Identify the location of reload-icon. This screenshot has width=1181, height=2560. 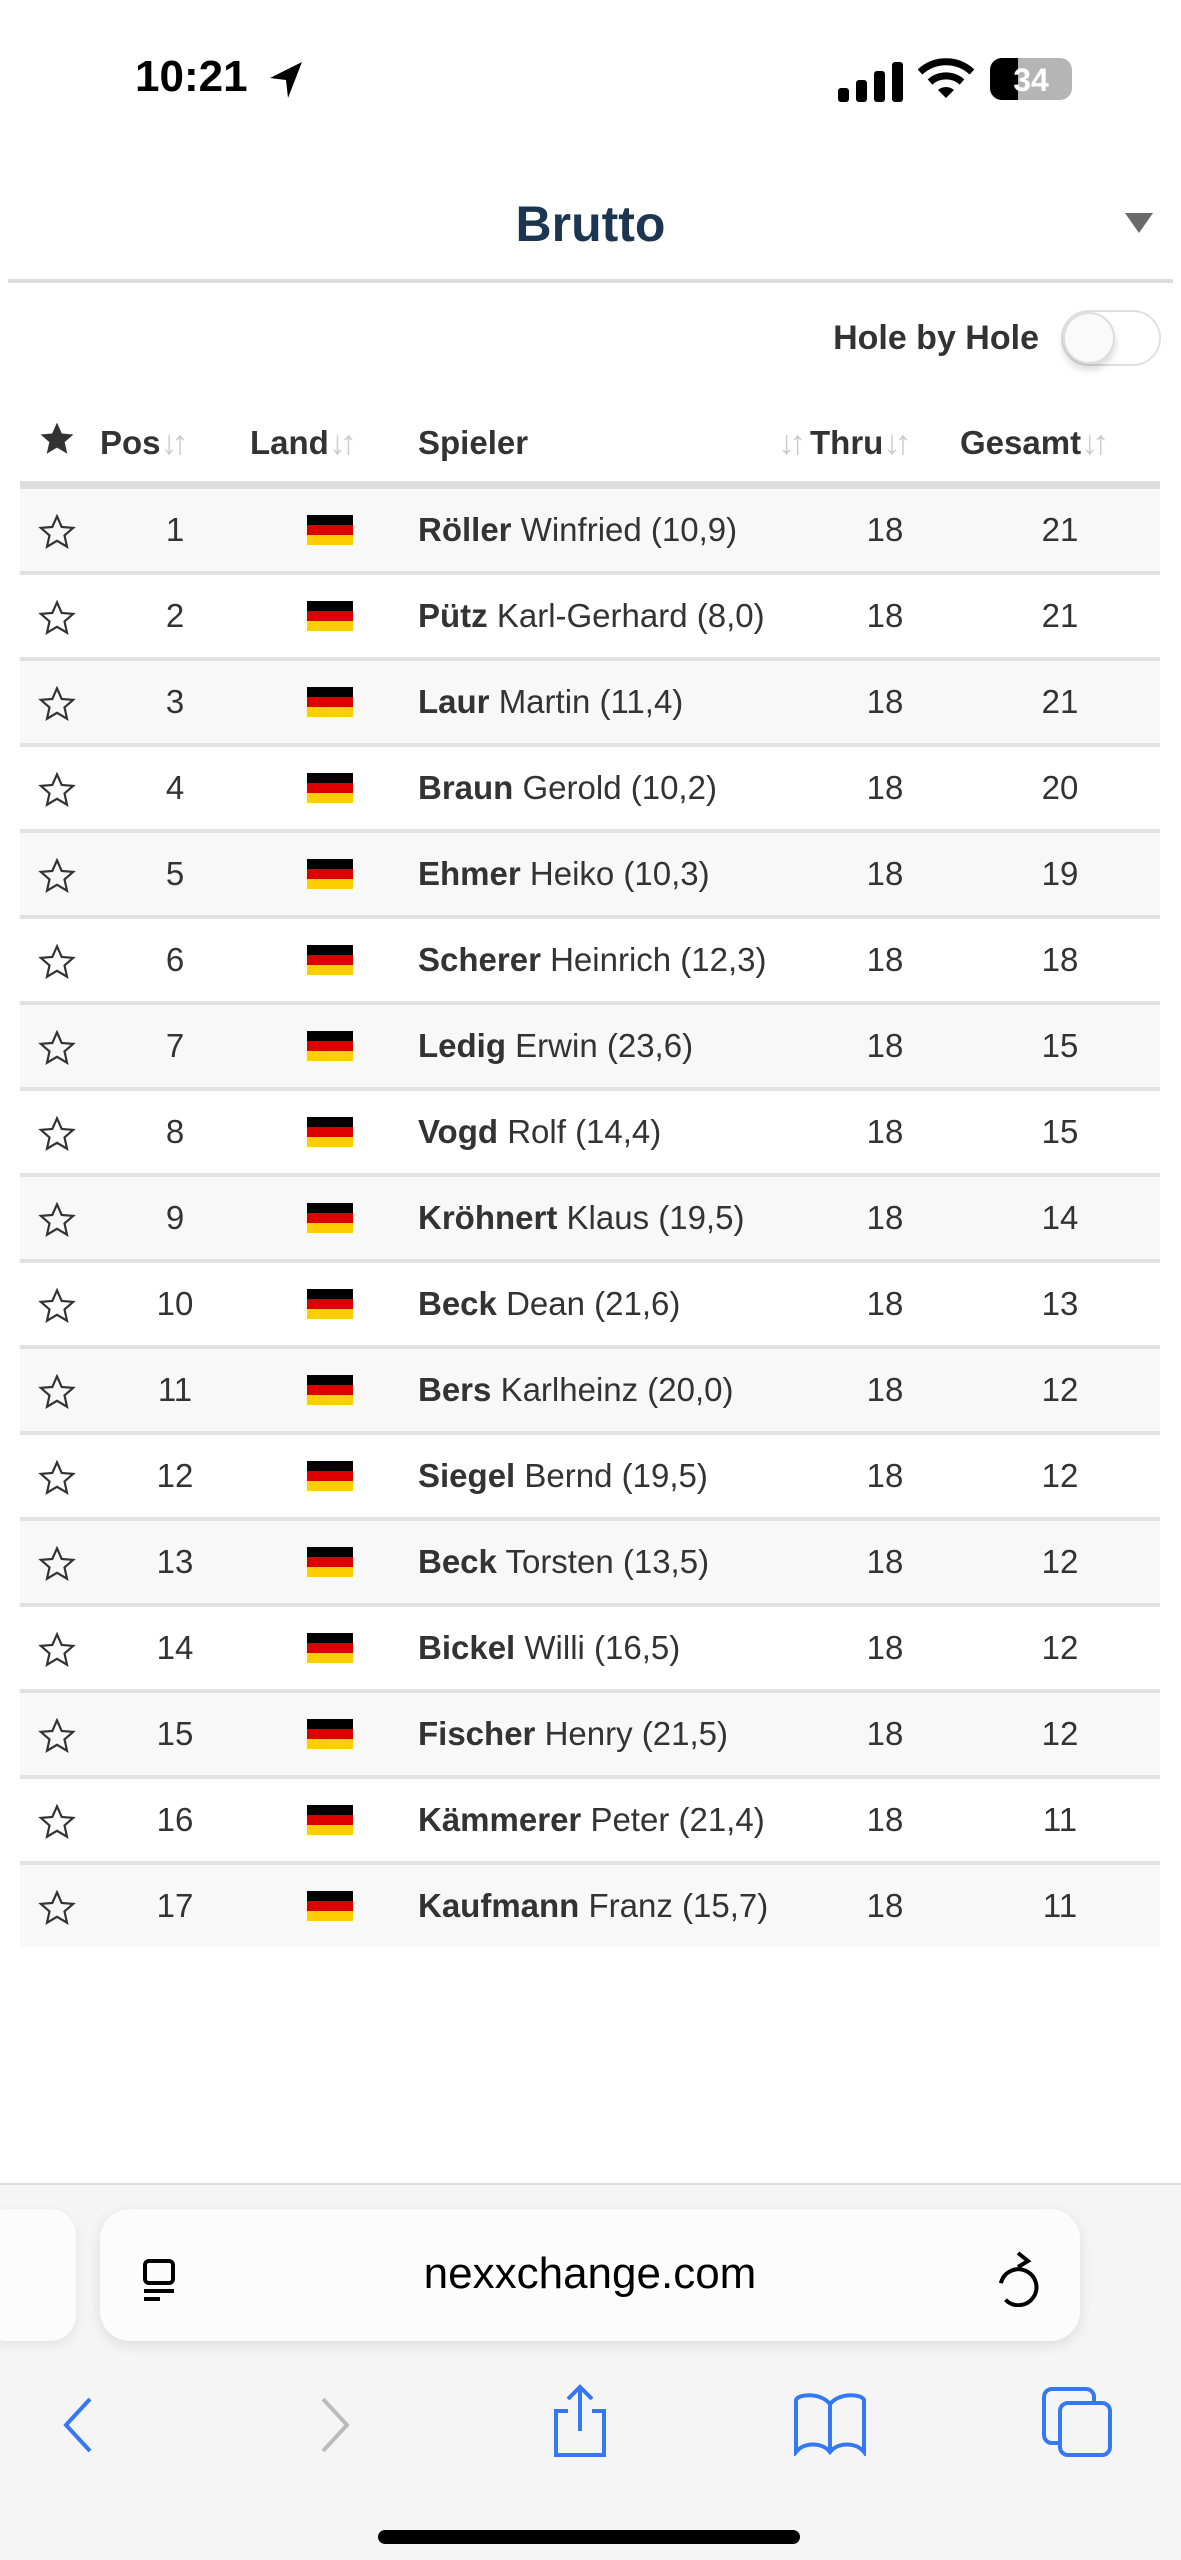
(1018, 2279).